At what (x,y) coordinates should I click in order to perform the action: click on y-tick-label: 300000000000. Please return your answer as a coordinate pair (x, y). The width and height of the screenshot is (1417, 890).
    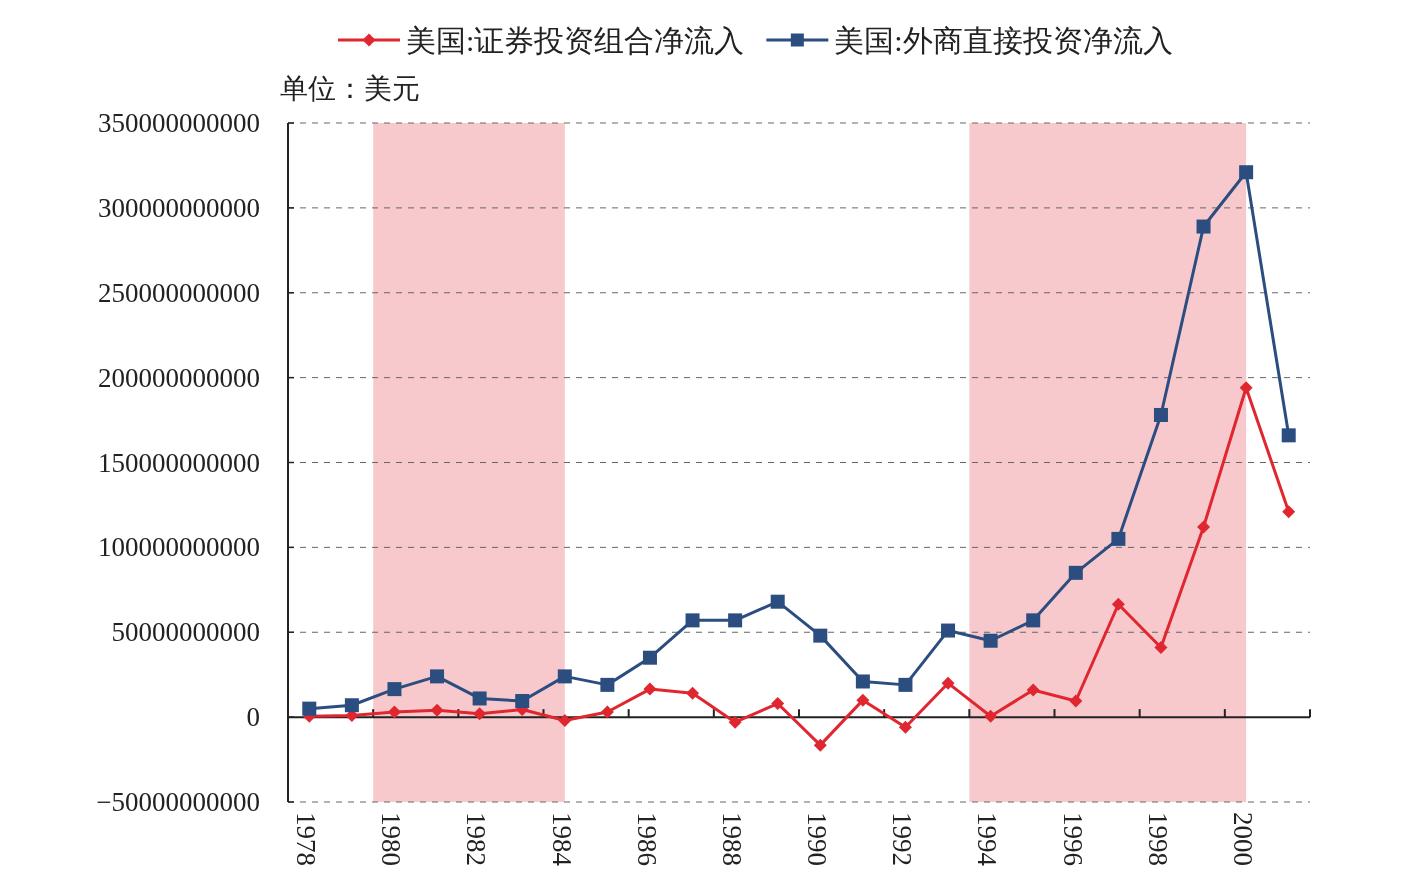
    Looking at the image, I should click on (179, 207).